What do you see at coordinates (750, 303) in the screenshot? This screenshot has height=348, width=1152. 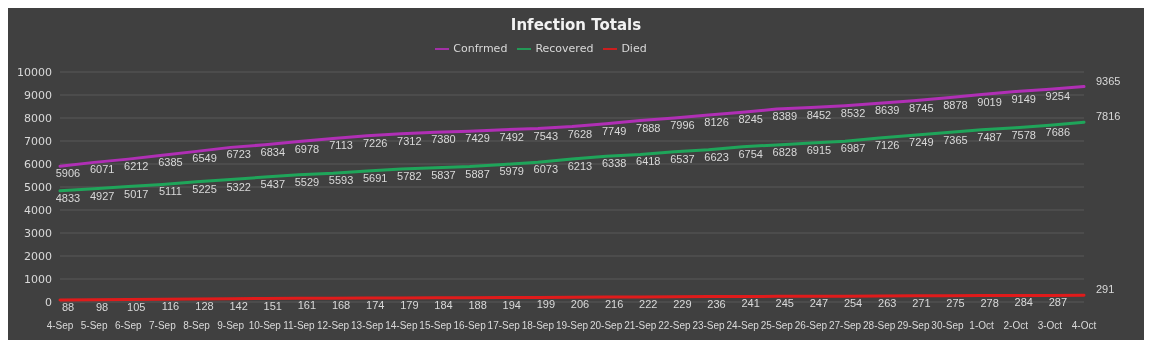 I see `data-label: 241` at bounding box center [750, 303].